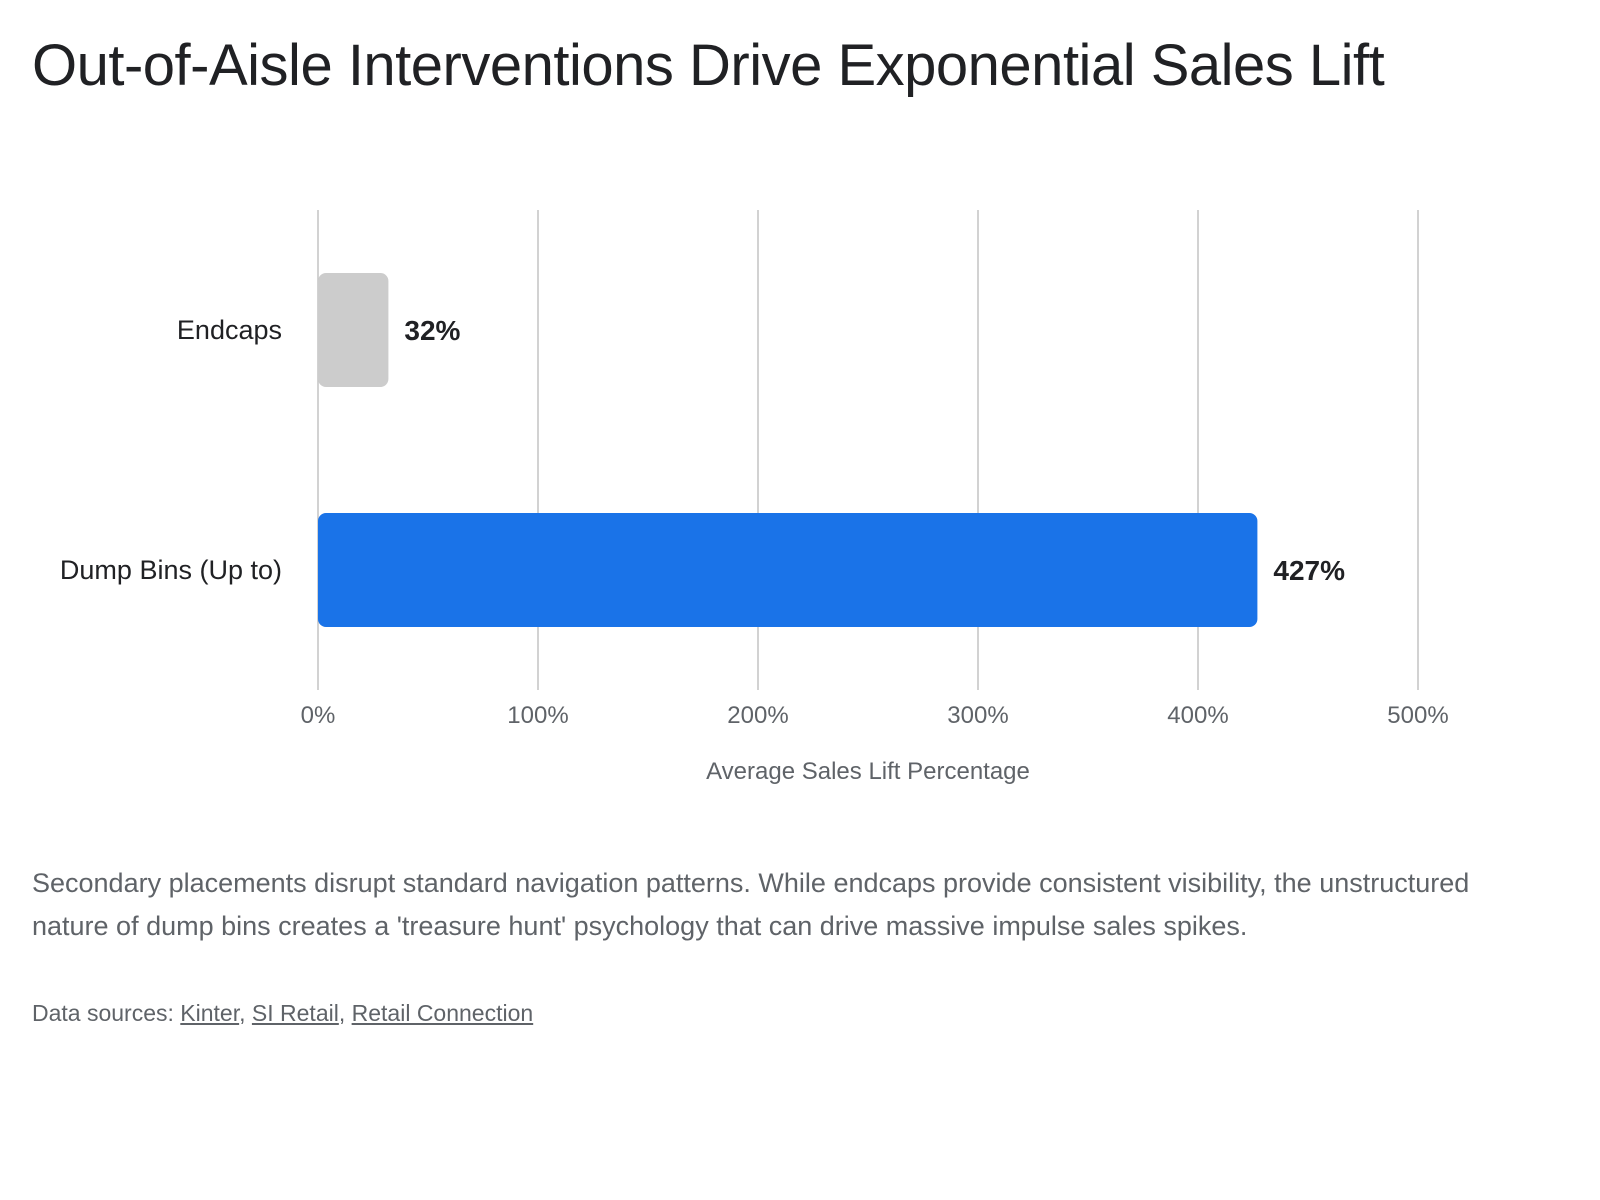  I want to click on source-link-kinter: Kinter, so click(210, 1013).